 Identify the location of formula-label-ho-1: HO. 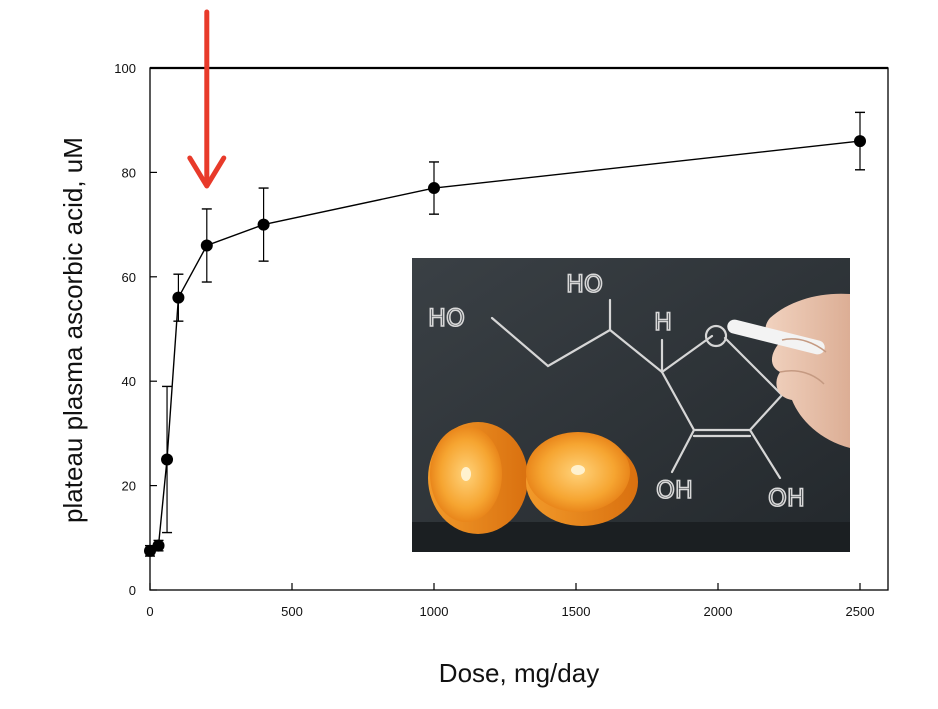
(446, 318).